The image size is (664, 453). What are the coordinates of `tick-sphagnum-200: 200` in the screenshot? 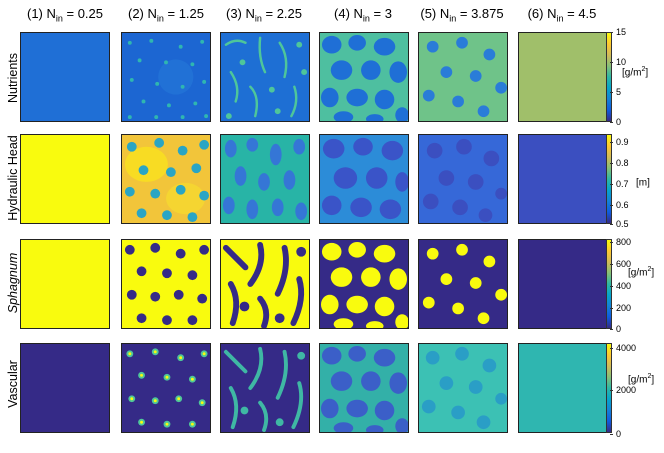 It's located at (620, 308).